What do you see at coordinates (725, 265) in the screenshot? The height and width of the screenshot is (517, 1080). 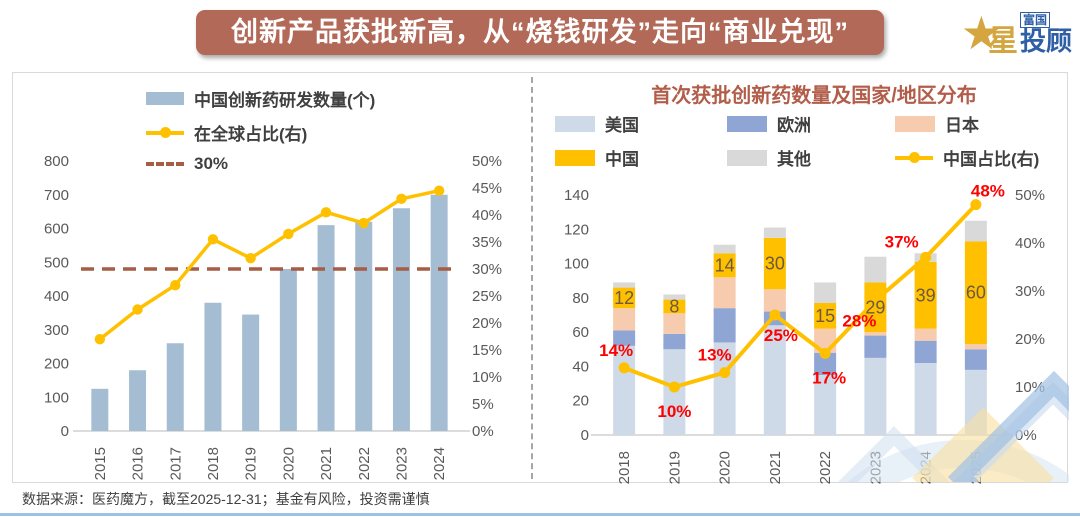 I see `svg-text: 14` at bounding box center [725, 265].